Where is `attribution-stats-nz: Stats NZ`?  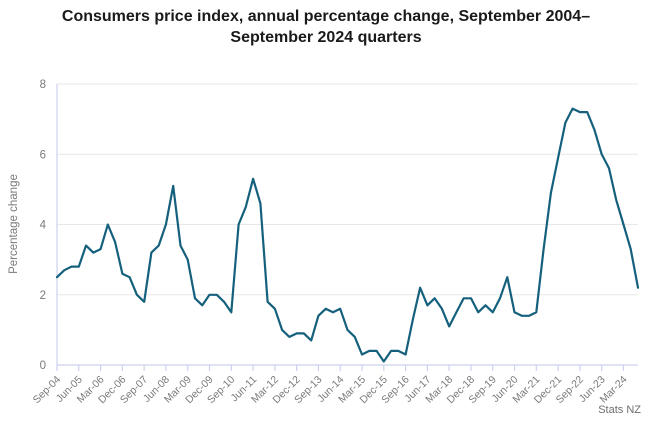
attribution-stats-nz: Stats NZ is located at coordinates (619, 410).